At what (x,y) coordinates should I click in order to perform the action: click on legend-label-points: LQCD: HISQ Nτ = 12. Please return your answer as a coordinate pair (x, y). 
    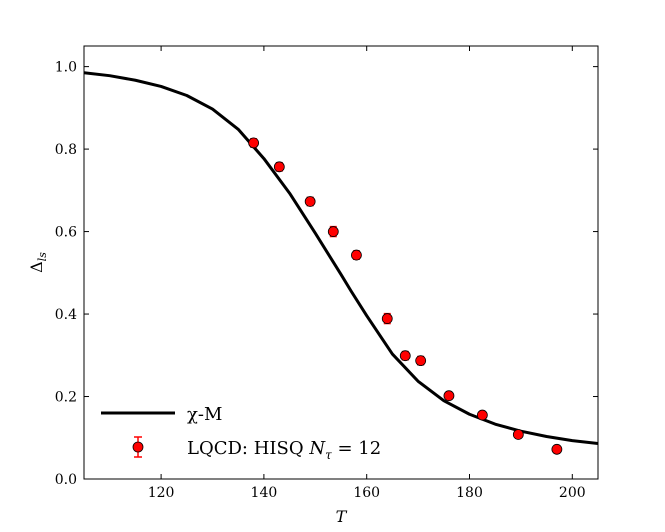
    Looking at the image, I should click on (284, 450).